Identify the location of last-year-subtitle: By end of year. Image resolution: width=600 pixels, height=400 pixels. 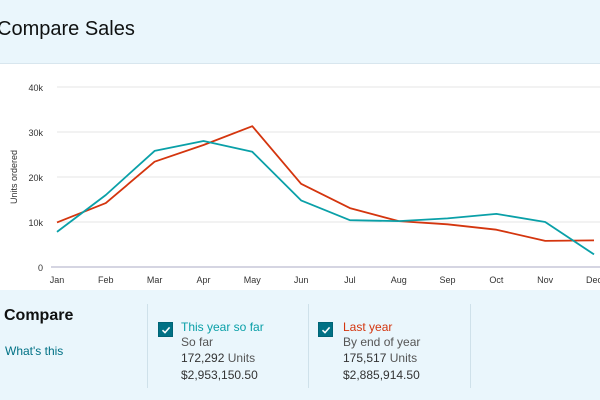
(382, 342).